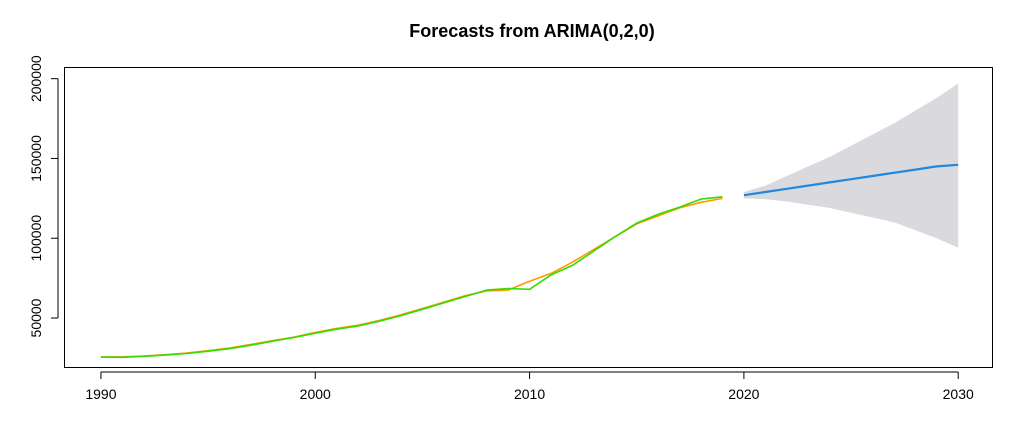  What do you see at coordinates (958, 394) in the screenshot?
I see `x-tick-label: 2030` at bounding box center [958, 394].